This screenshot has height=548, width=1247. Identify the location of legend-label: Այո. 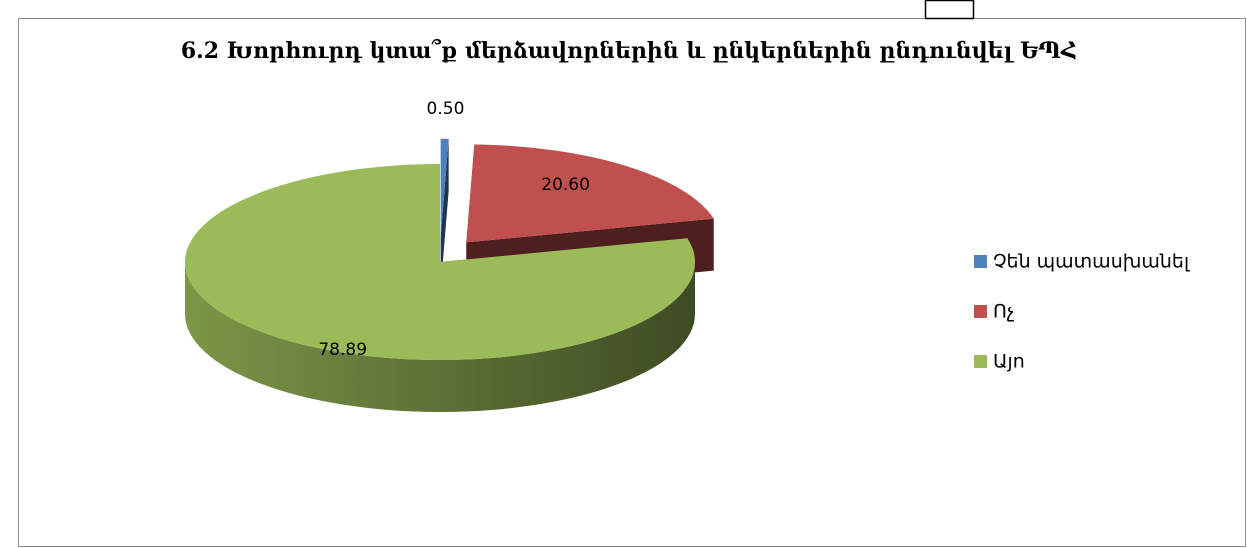
(1009, 362).